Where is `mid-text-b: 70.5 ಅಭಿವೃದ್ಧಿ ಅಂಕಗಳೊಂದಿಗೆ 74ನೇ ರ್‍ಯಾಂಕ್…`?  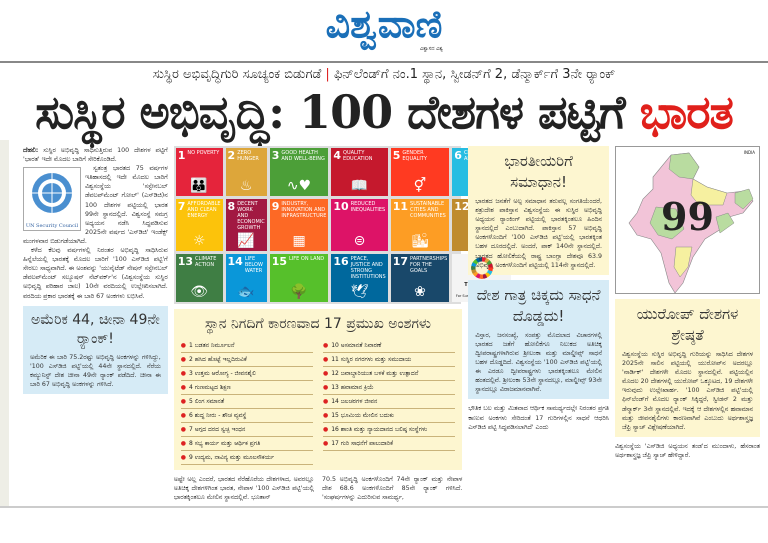
mid-text-b: 70.5 ಅಭಿವೃದ್ಧಿ ಅಂಕಗಳೊಂದಿಗೆ 74ನೇ ರ್‍ಯಾಂಕ್… is located at coordinates (392, 489).